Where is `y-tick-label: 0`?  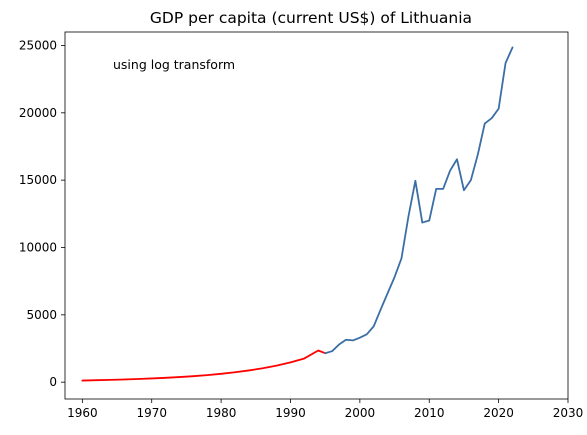 y-tick-label: 0 is located at coordinates (53, 382).